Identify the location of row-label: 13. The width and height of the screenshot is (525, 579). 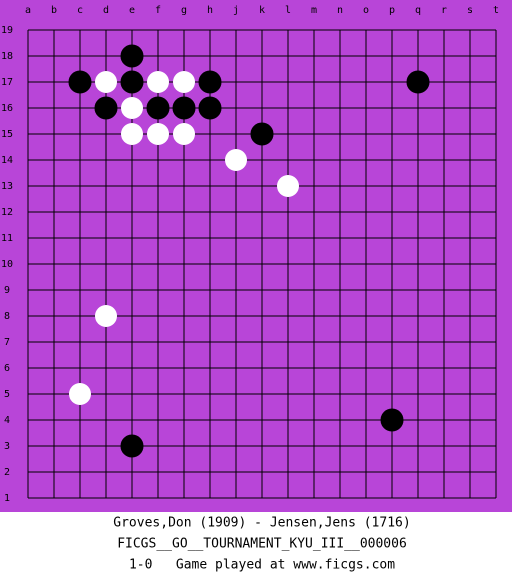
(7, 186).